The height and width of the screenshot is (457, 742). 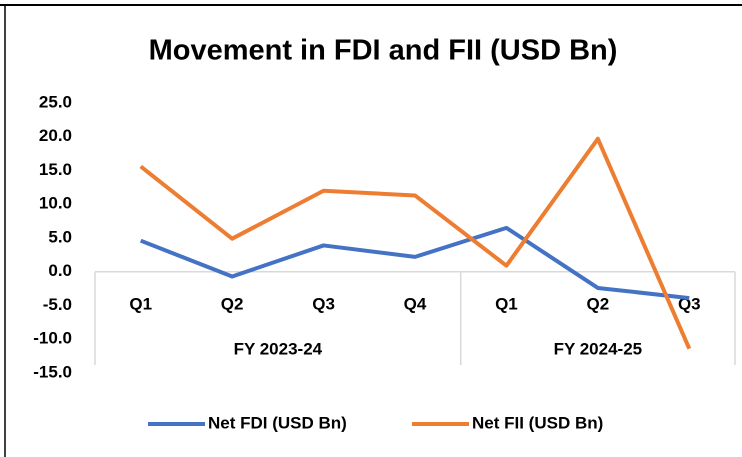 What do you see at coordinates (57, 304) in the screenshot?
I see `y-tick-label: -5.0` at bounding box center [57, 304].